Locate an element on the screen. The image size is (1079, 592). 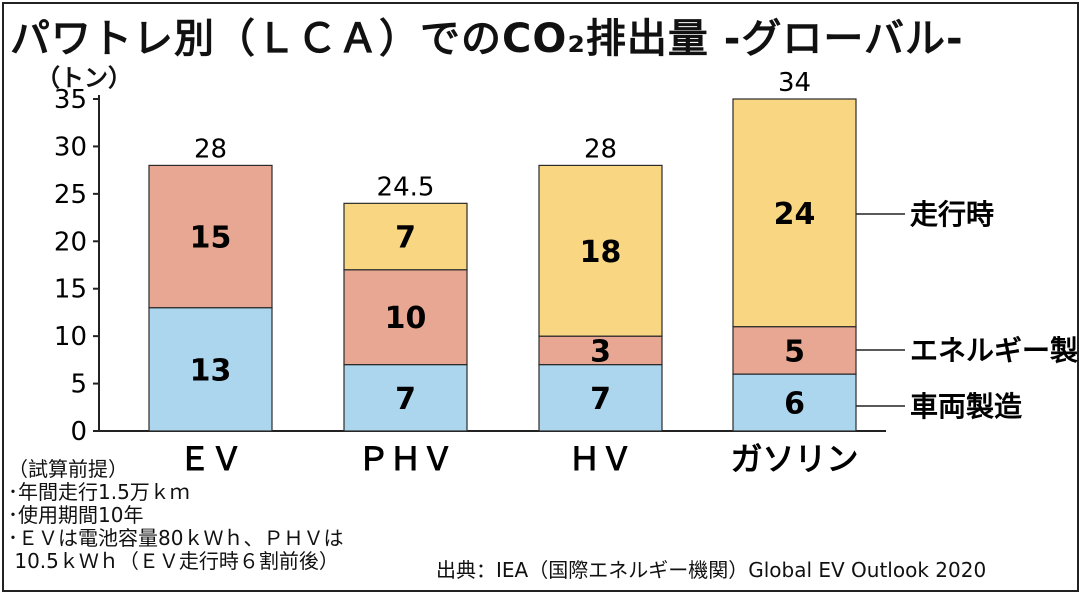
y-tick-label: 10 is located at coordinates (70, 337).